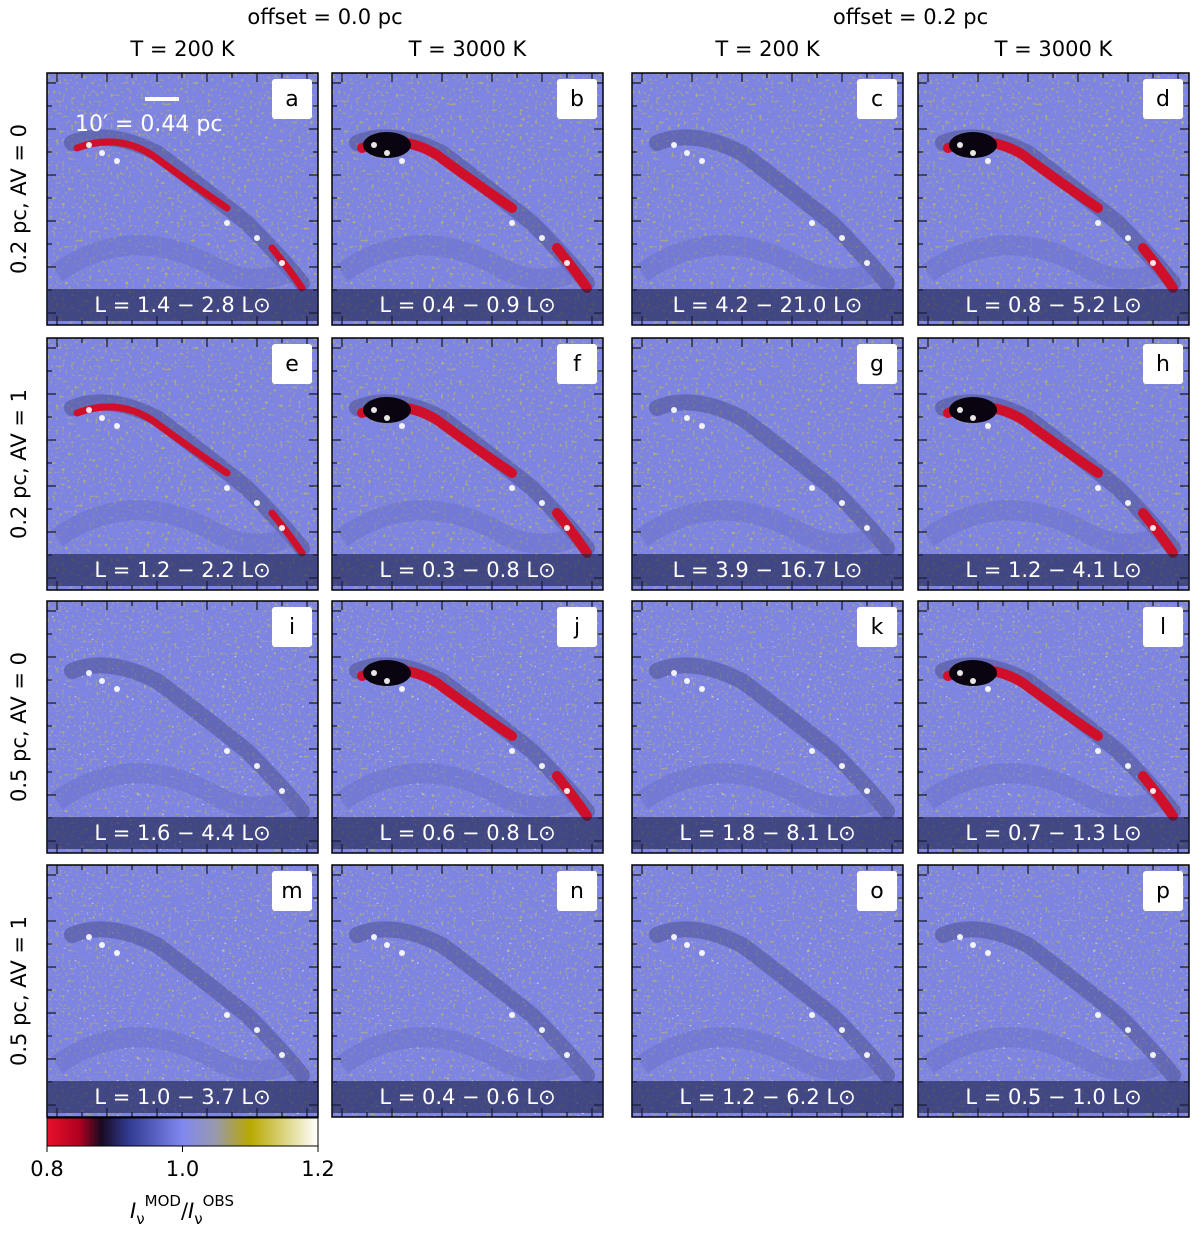  I want to click on colorbar-label-part: MOD, so click(163, 1201).